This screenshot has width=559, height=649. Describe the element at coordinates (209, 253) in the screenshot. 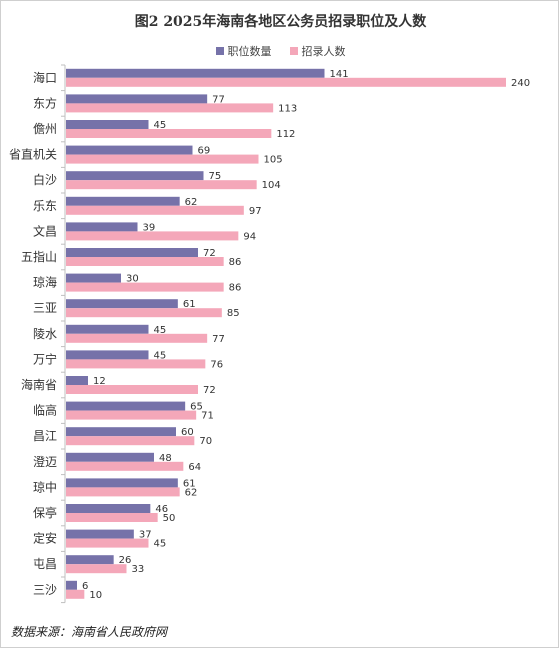

I see `data-label-positions: 72` at that location.